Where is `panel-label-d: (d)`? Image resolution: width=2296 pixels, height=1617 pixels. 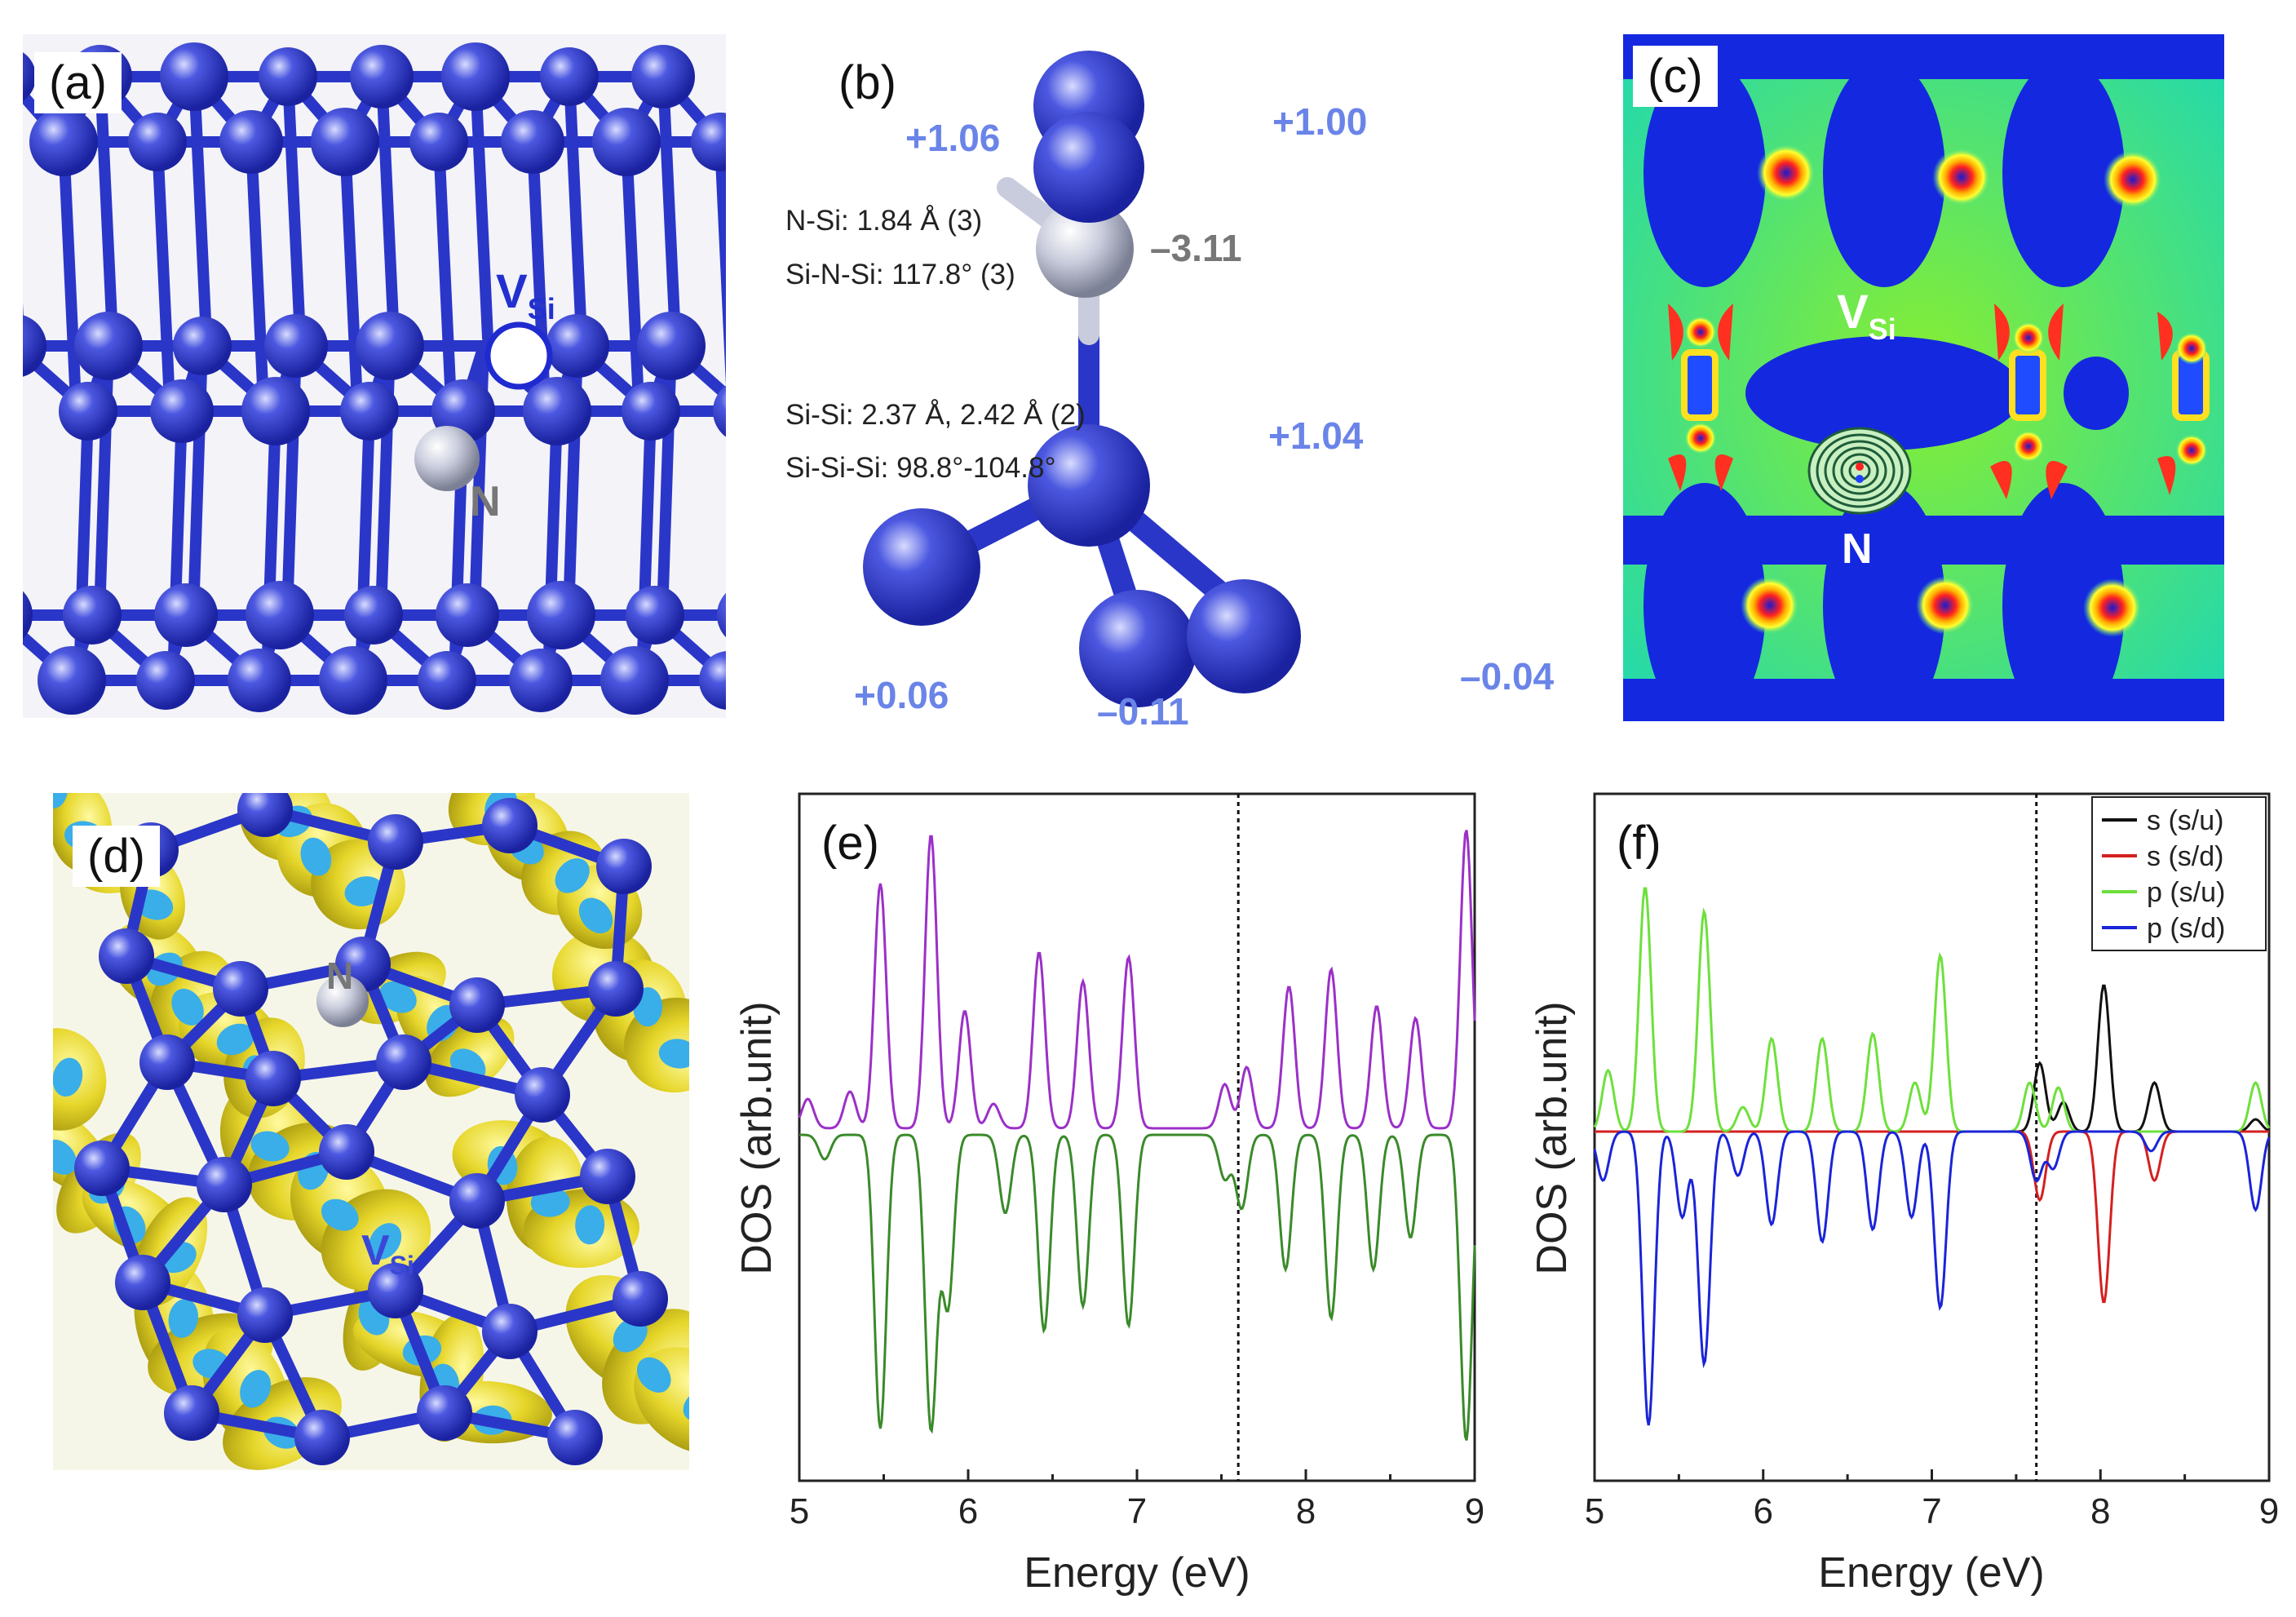
panel-label-d: (d) is located at coordinates (116, 857).